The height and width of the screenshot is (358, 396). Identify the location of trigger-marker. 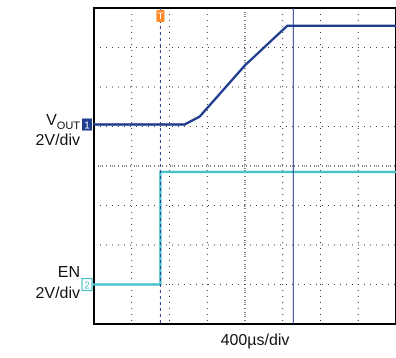
(160, 16).